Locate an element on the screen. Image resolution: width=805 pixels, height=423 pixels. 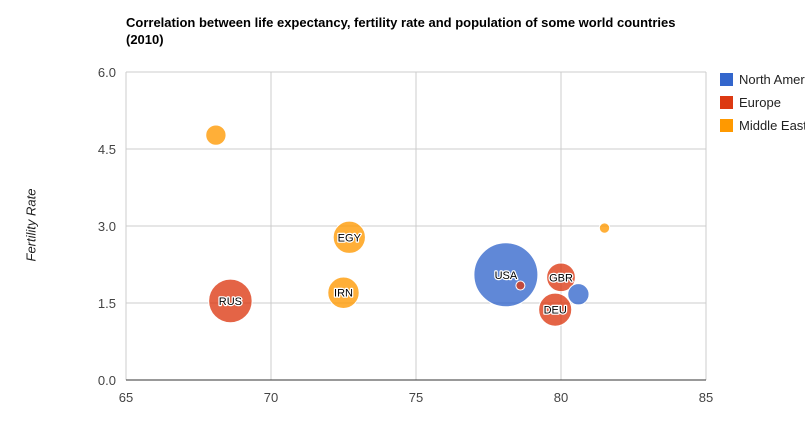
y-tick-label: 6.0 is located at coordinates (107, 72).